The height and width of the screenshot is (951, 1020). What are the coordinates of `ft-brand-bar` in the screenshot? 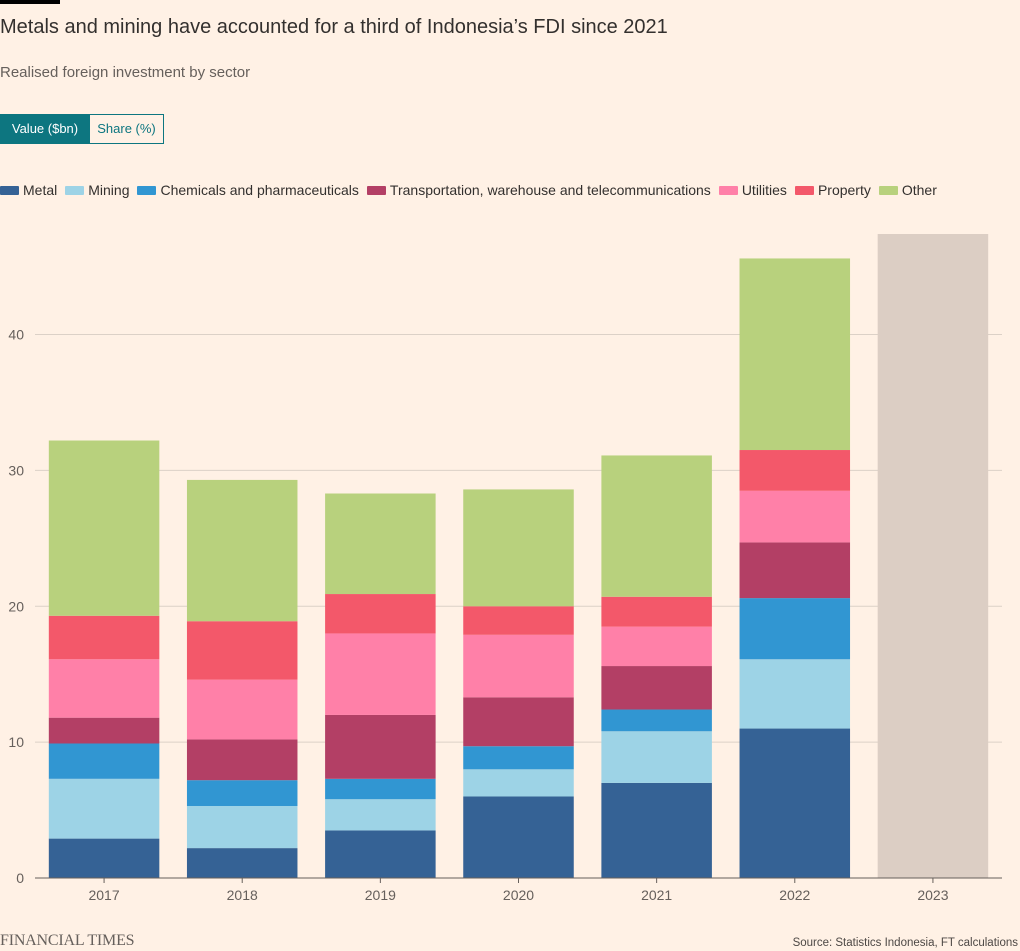 It's located at (30, 2).